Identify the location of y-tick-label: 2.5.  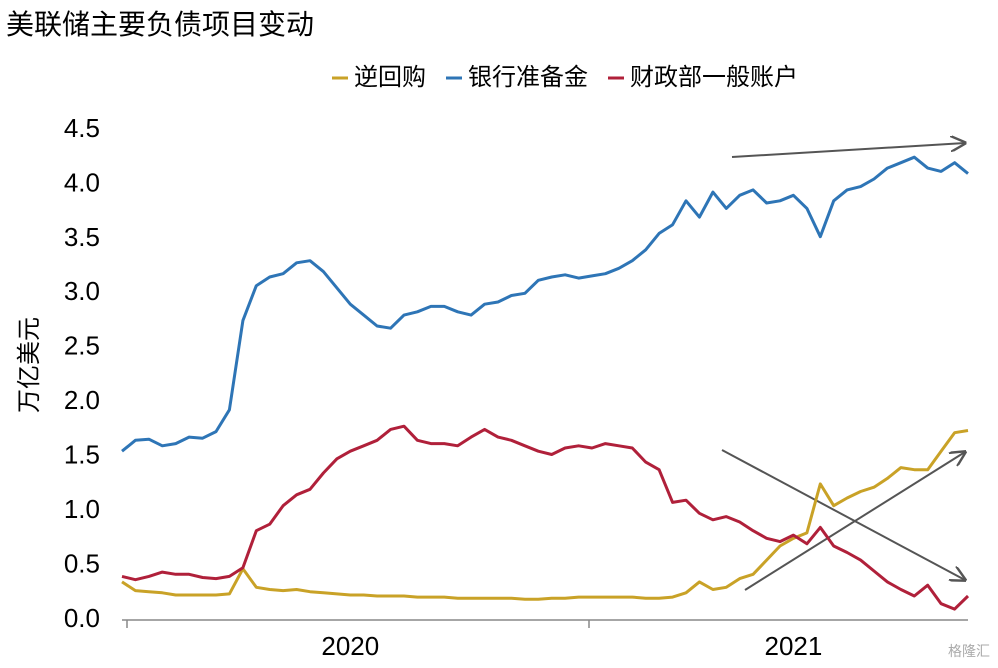
(82, 346).